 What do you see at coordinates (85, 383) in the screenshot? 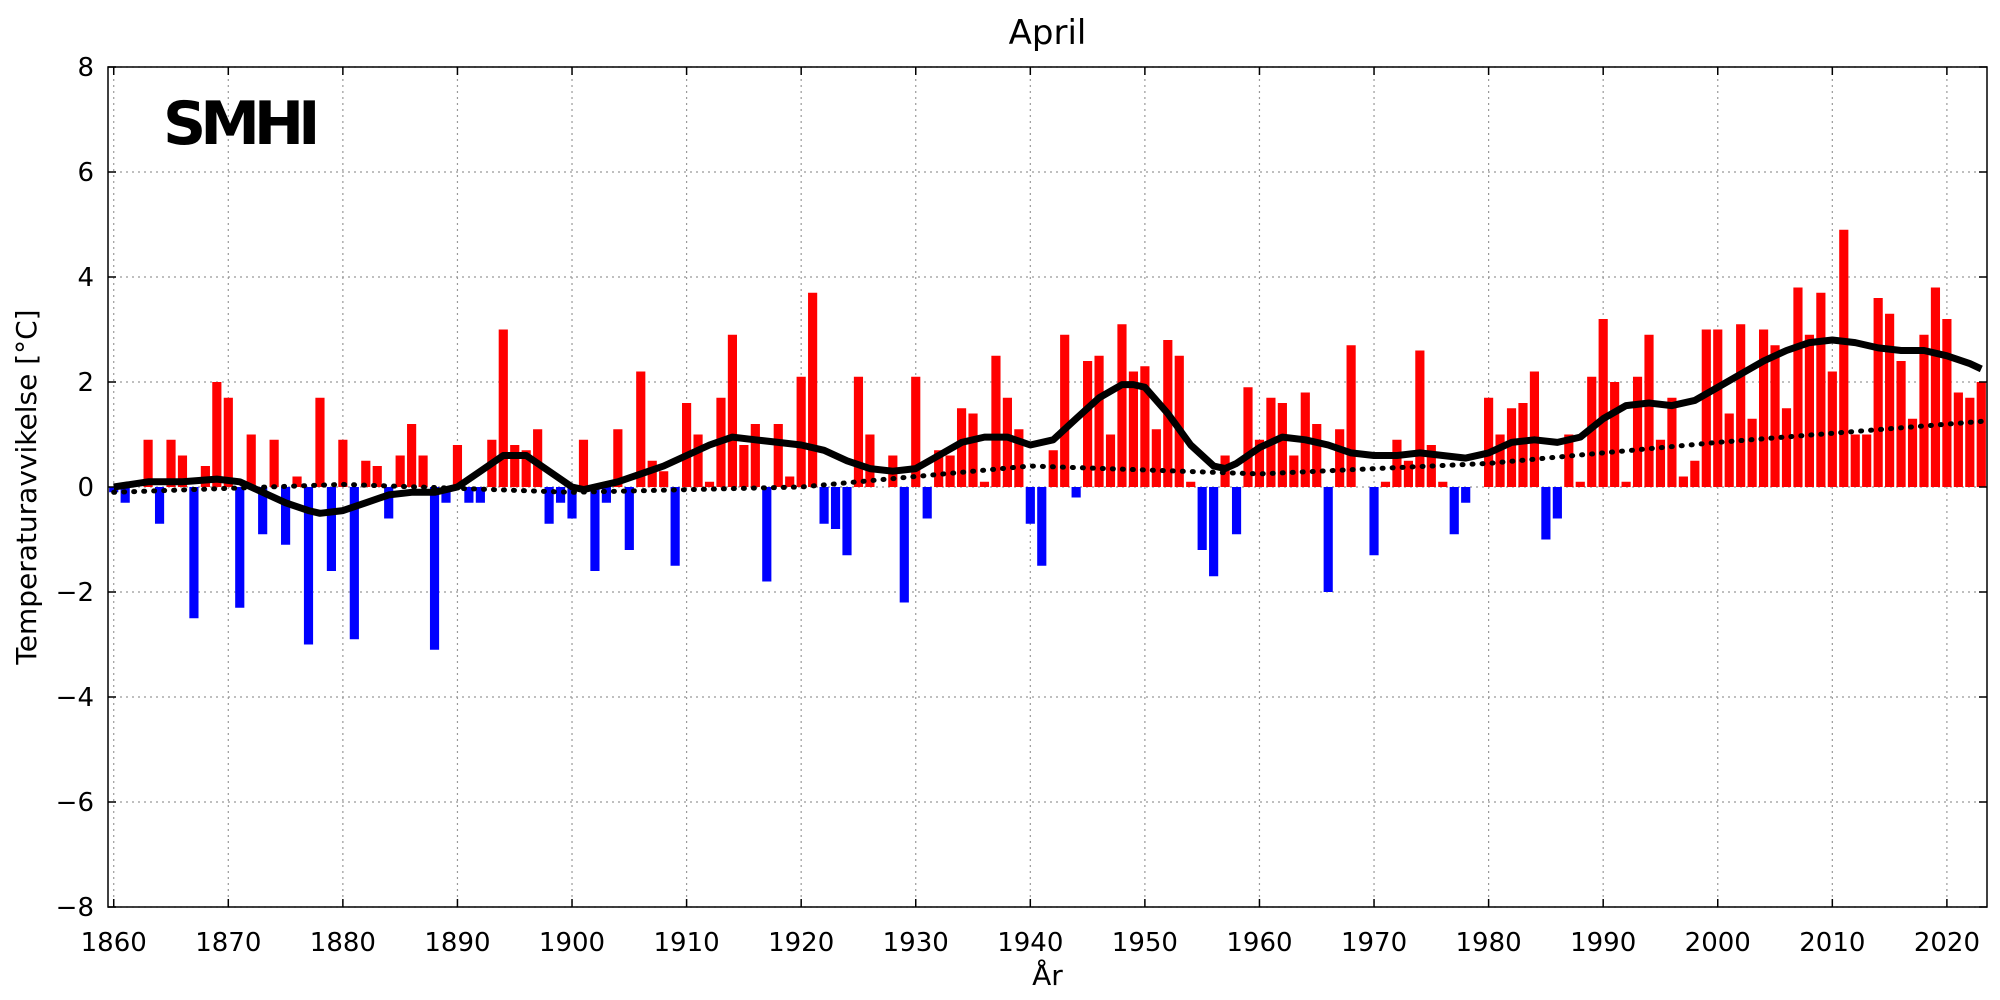
I see `y-tick-label: 2` at bounding box center [85, 383].